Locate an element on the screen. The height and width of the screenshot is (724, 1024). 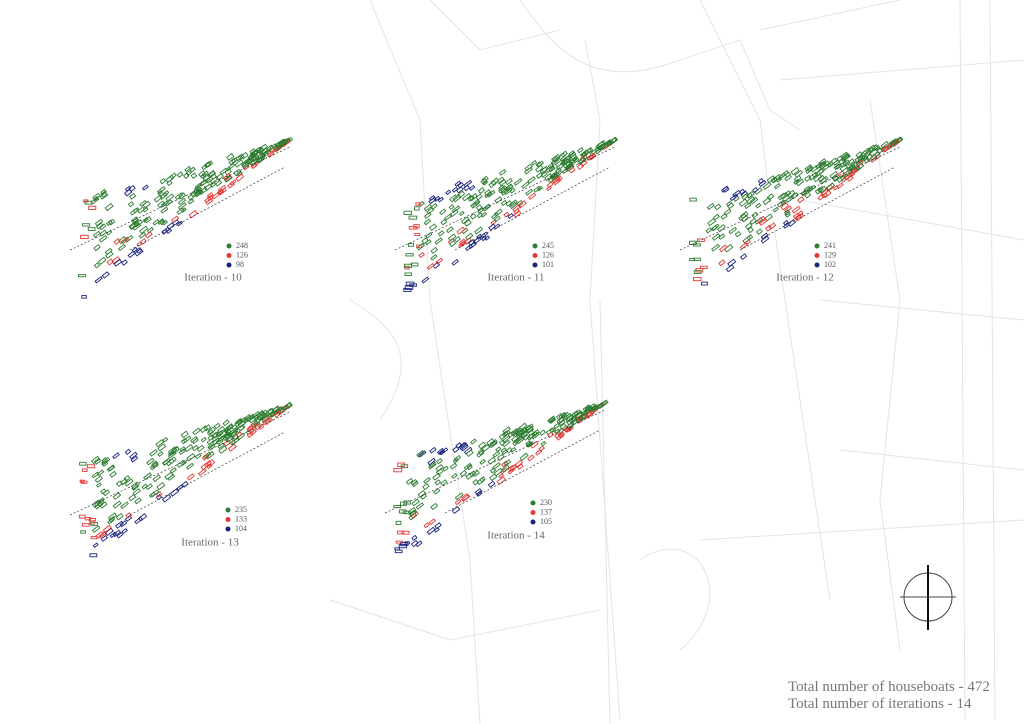
iteration-title: Iteration - 10 is located at coordinates (213, 278).